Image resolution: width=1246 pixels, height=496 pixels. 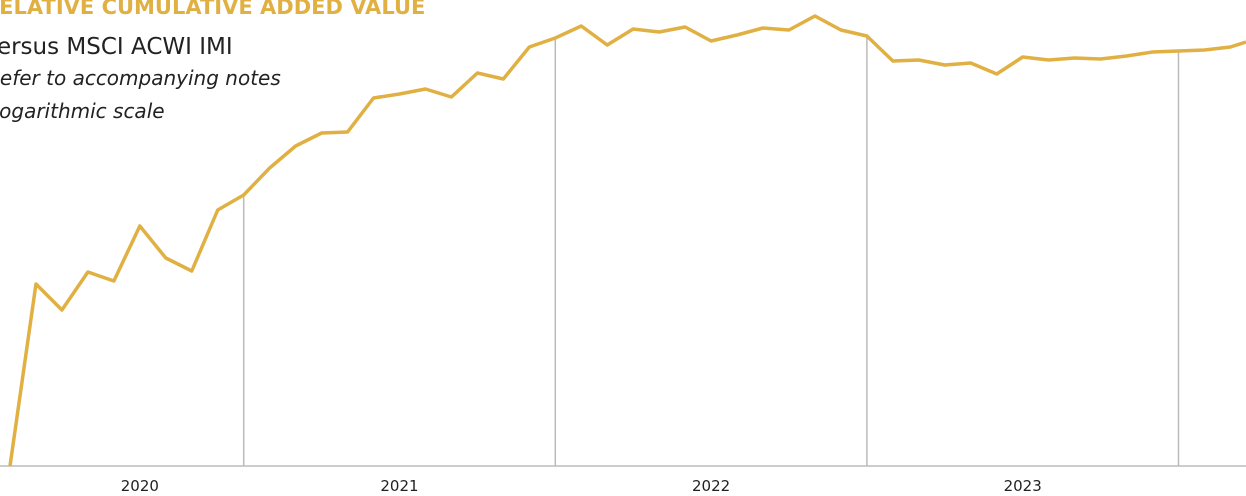 What do you see at coordinates (1023, 486) in the screenshot?
I see `x-tick-label: 2023` at bounding box center [1023, 486].